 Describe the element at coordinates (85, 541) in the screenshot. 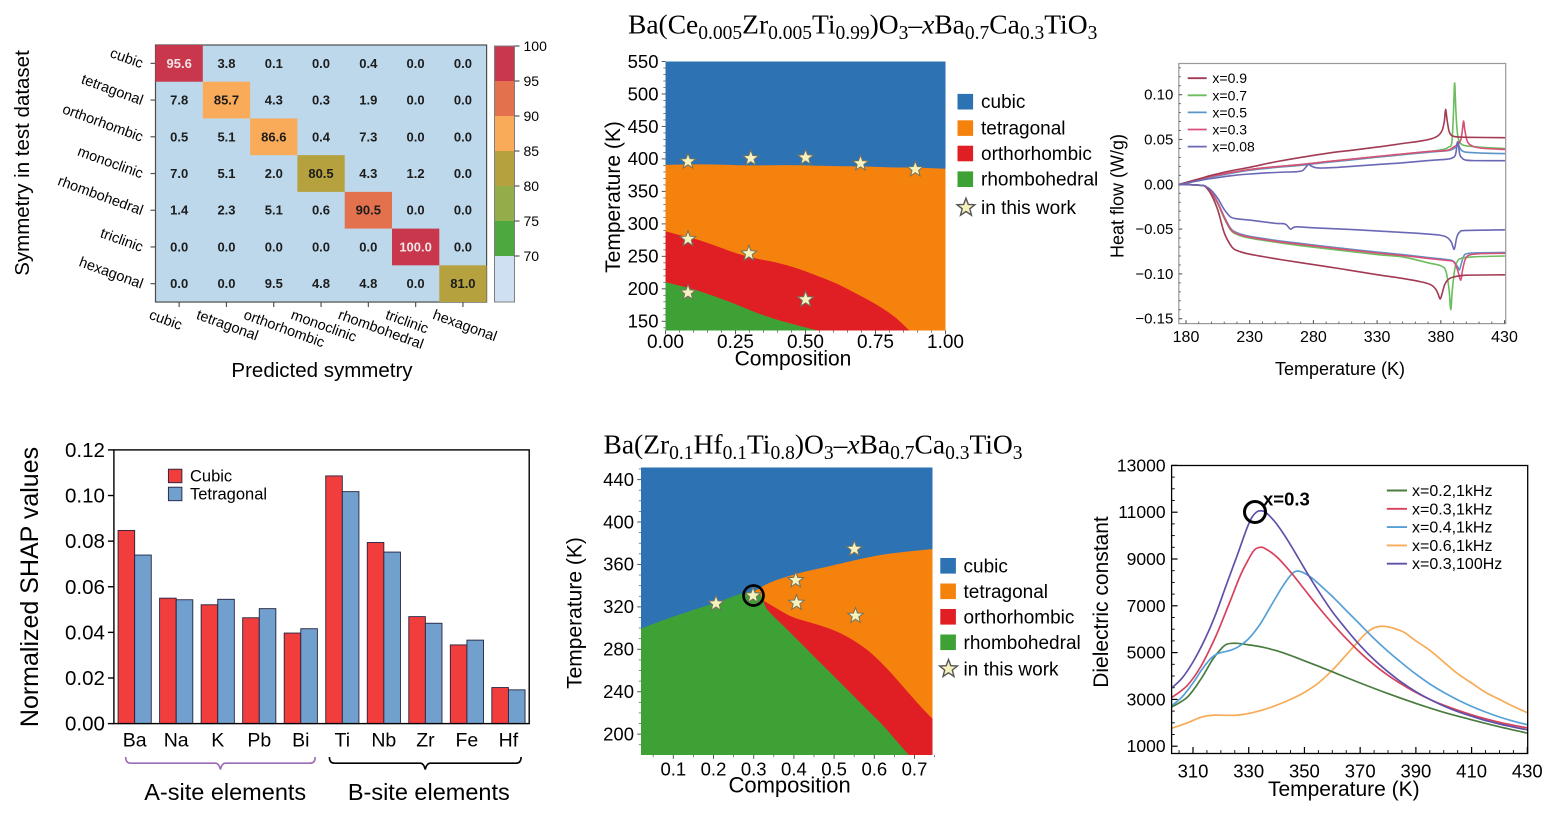

I see `svg-text: 0.08` at that location.